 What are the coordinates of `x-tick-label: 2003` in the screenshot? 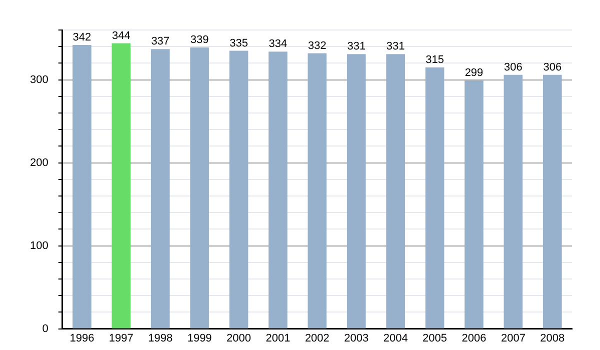 It's located at (356, 338).